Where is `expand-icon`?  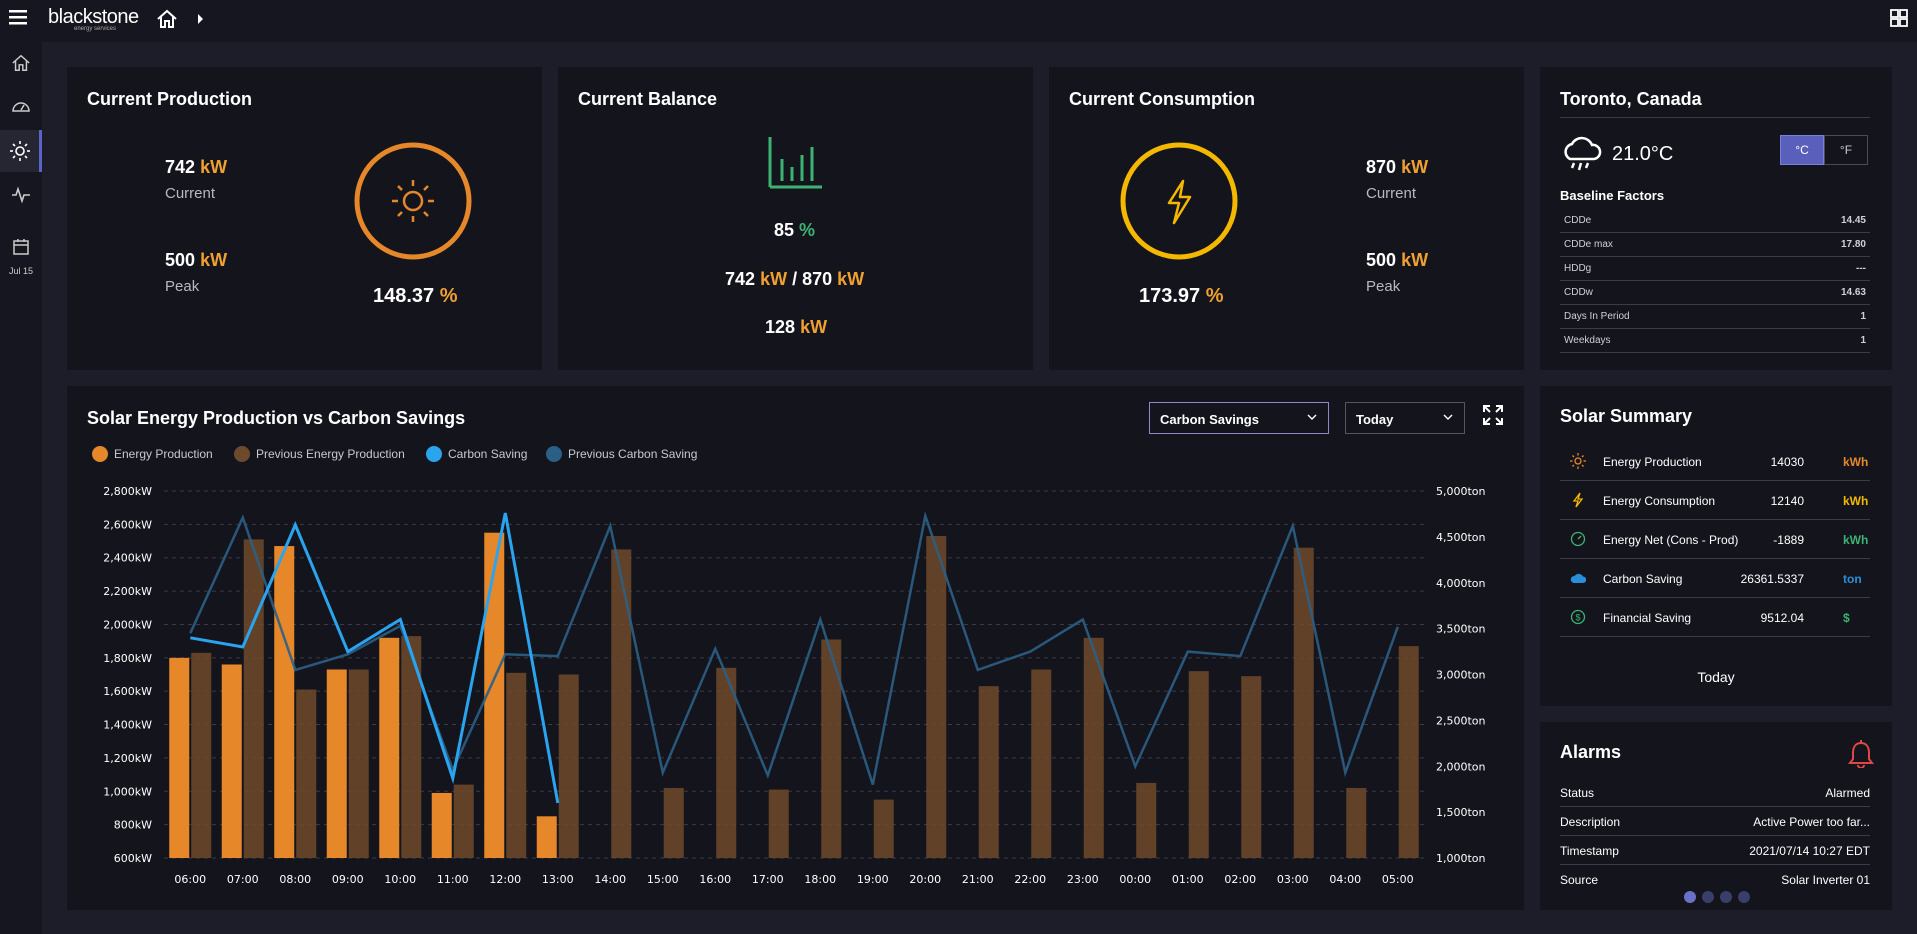
expand-icon is located at coordinates (1493, 415).